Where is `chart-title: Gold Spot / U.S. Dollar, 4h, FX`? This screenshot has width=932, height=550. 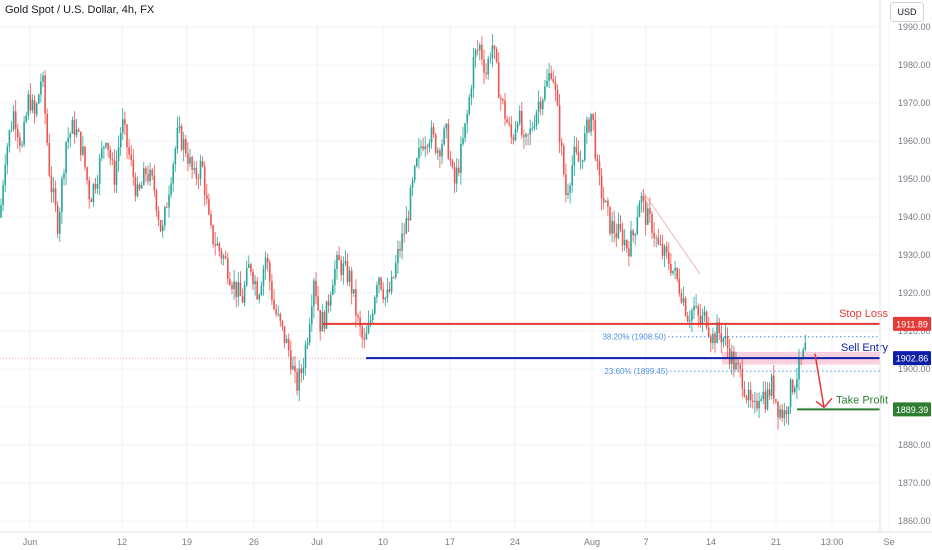 chart-title: Gold Spot / U.S. Dollar, 4h, FX is located at coordinates (80, 10).